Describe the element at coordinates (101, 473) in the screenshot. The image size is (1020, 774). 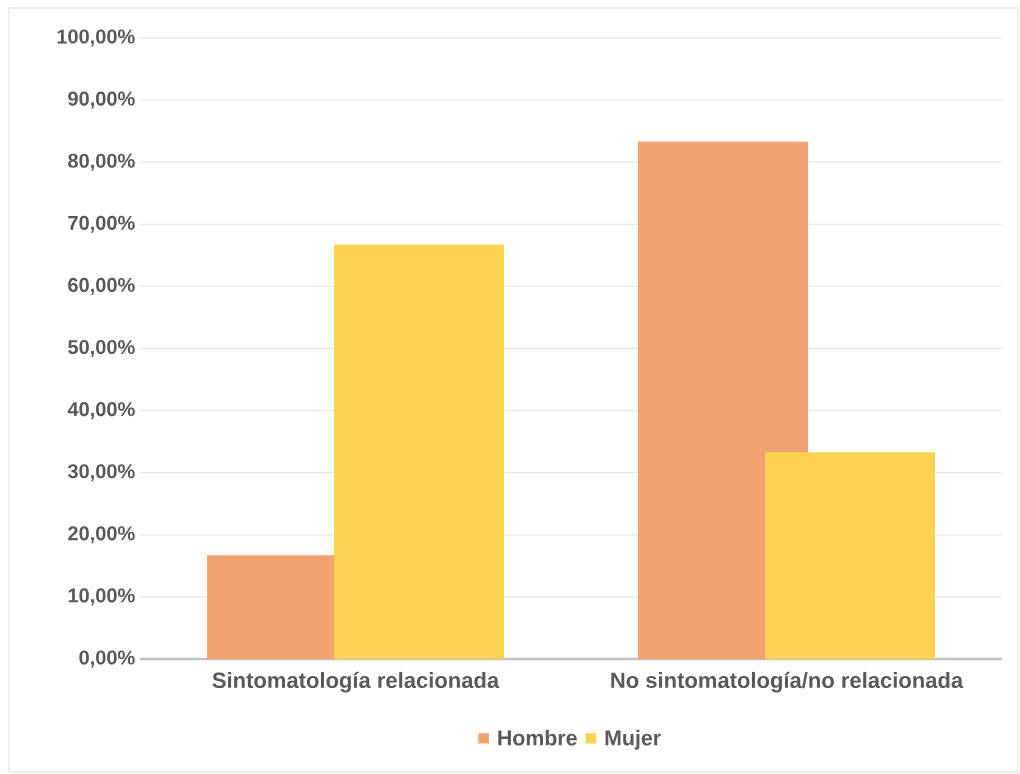
I see `y-tick-label: 30,00%` at that location.